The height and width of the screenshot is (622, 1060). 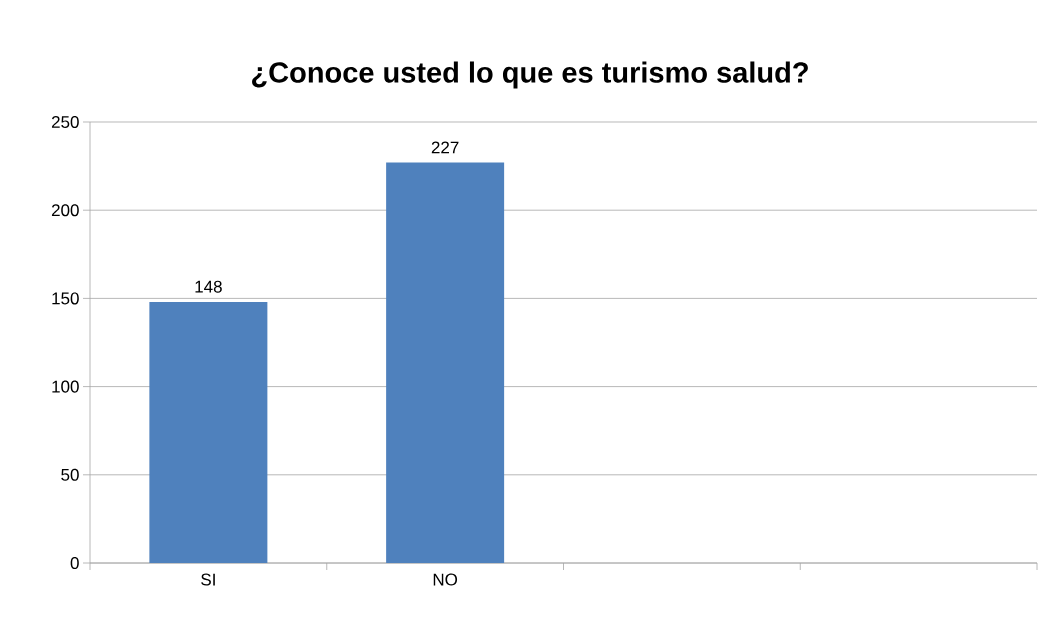 I want to click on y-tick-label: 50, so click(x=70, y=474).